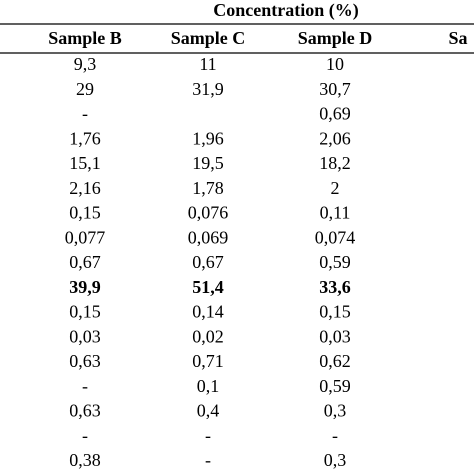 Image resolution: width=474 pixels, height=474 pixels. What do you see at coordinates (335, 138) in the screenshot?
I see `cell: 2,06` at bounding box center [335, 138].